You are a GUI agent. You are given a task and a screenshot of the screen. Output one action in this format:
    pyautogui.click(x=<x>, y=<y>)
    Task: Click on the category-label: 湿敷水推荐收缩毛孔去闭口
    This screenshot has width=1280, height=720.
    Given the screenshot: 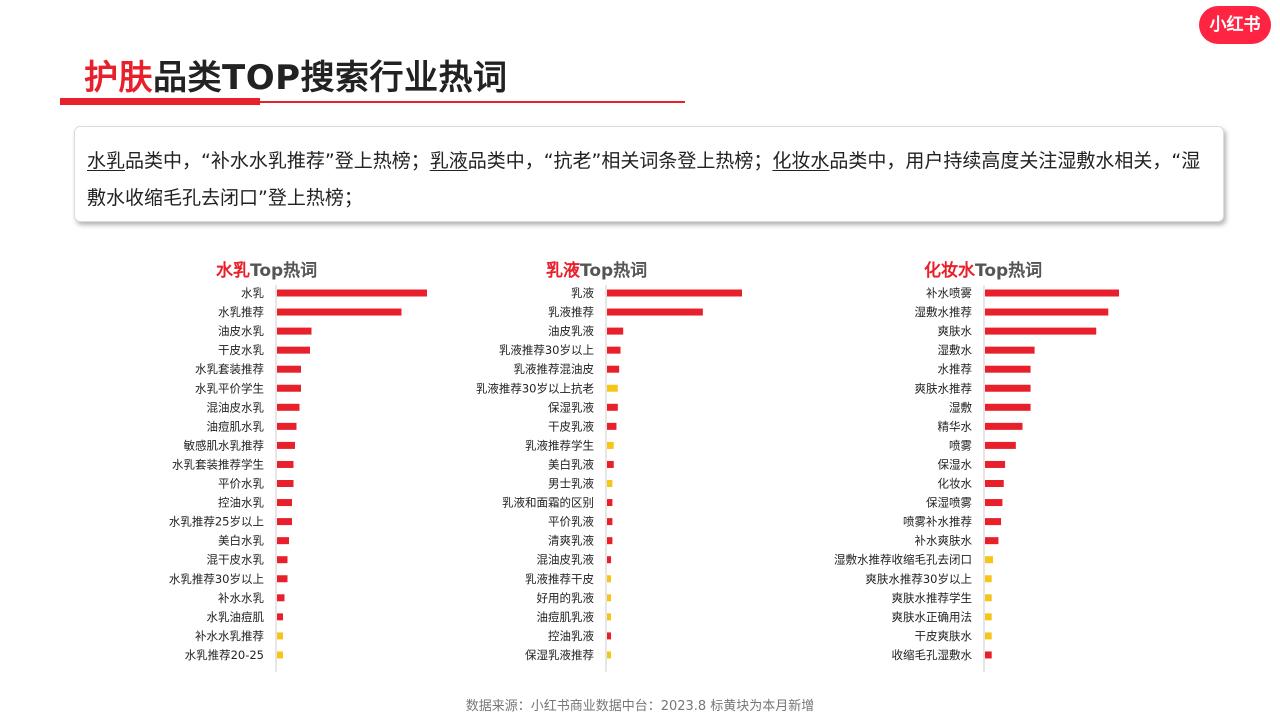 What is the action you would take?
    pyautogui.click(x=903, y=560)
    